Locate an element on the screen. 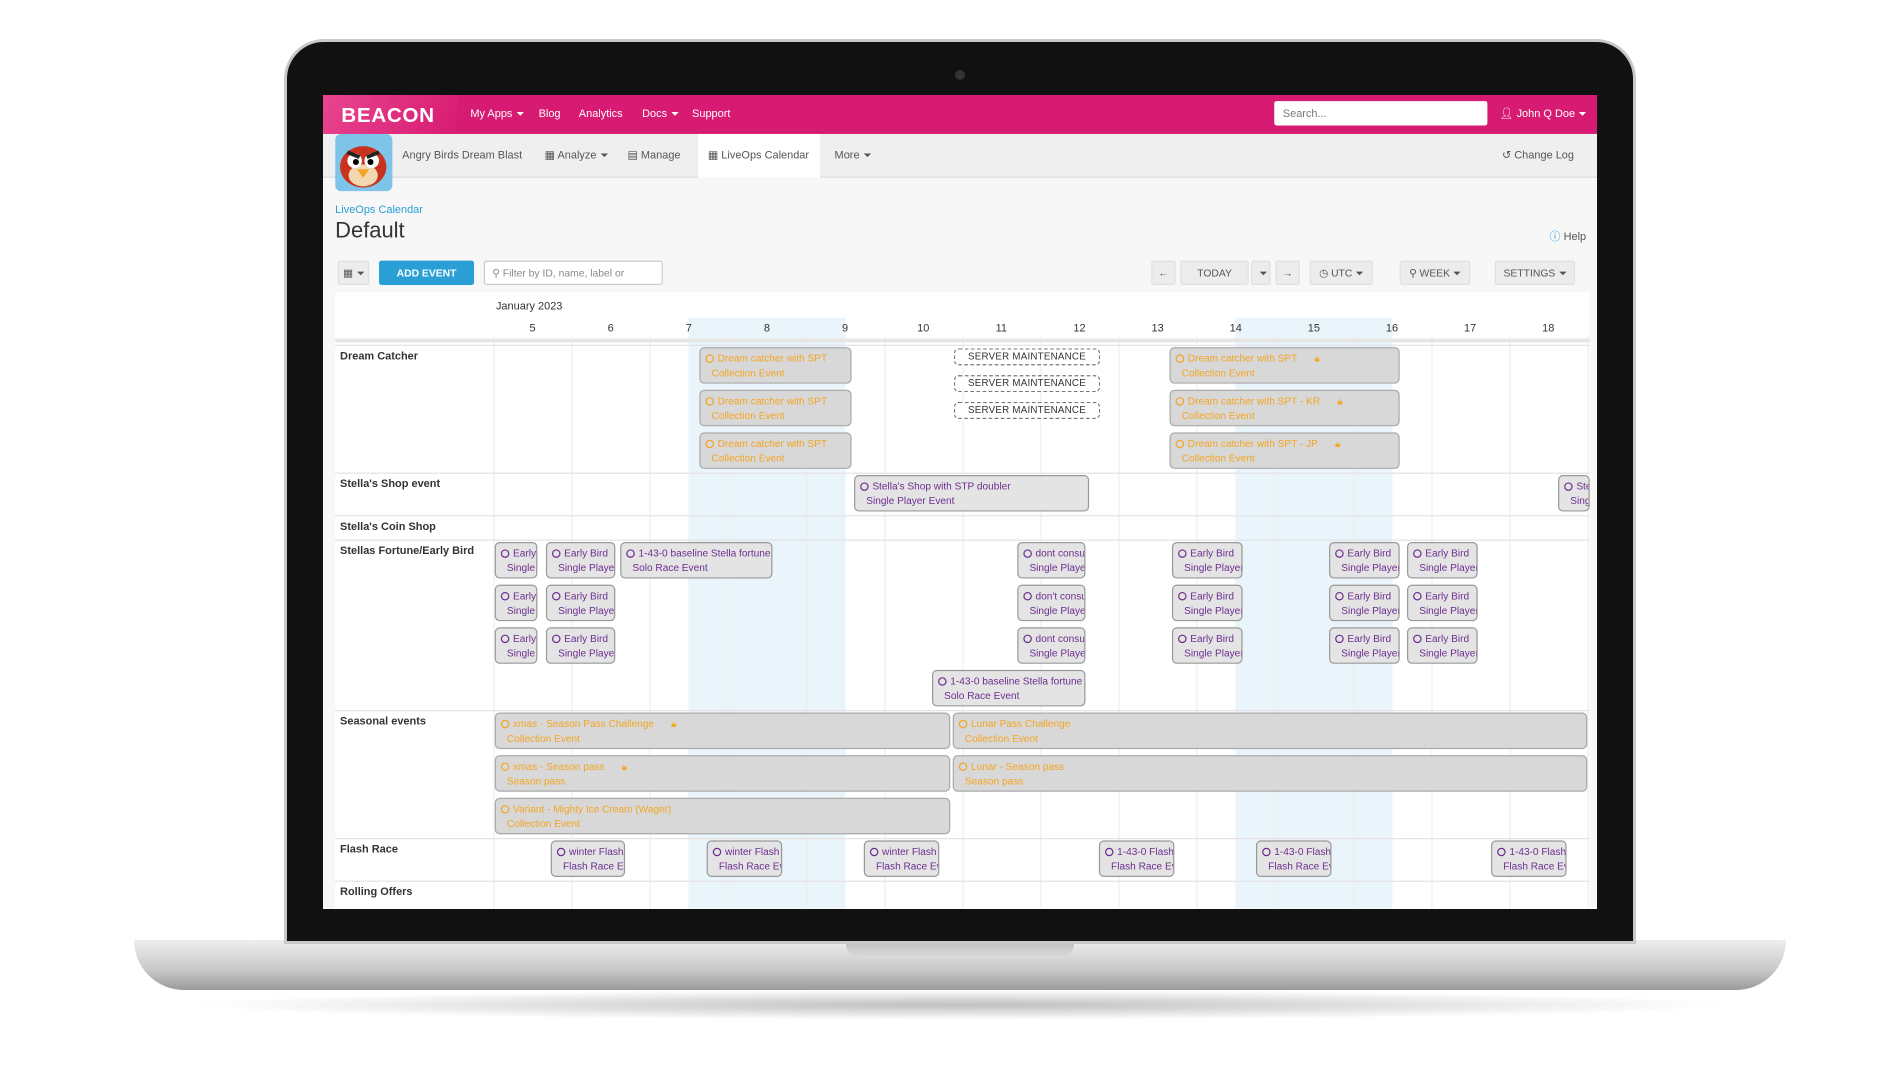 This screenshot has width=1900, height=1069. change-log: ↺ Change Log is located at coordinates (1538, 154).